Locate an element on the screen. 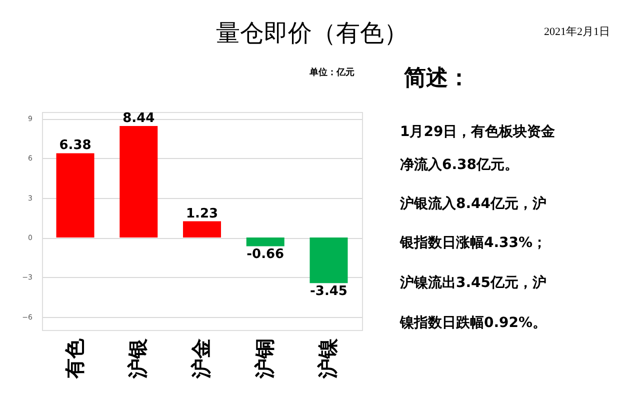  text: 简述： is located at coordinates (436, 78).